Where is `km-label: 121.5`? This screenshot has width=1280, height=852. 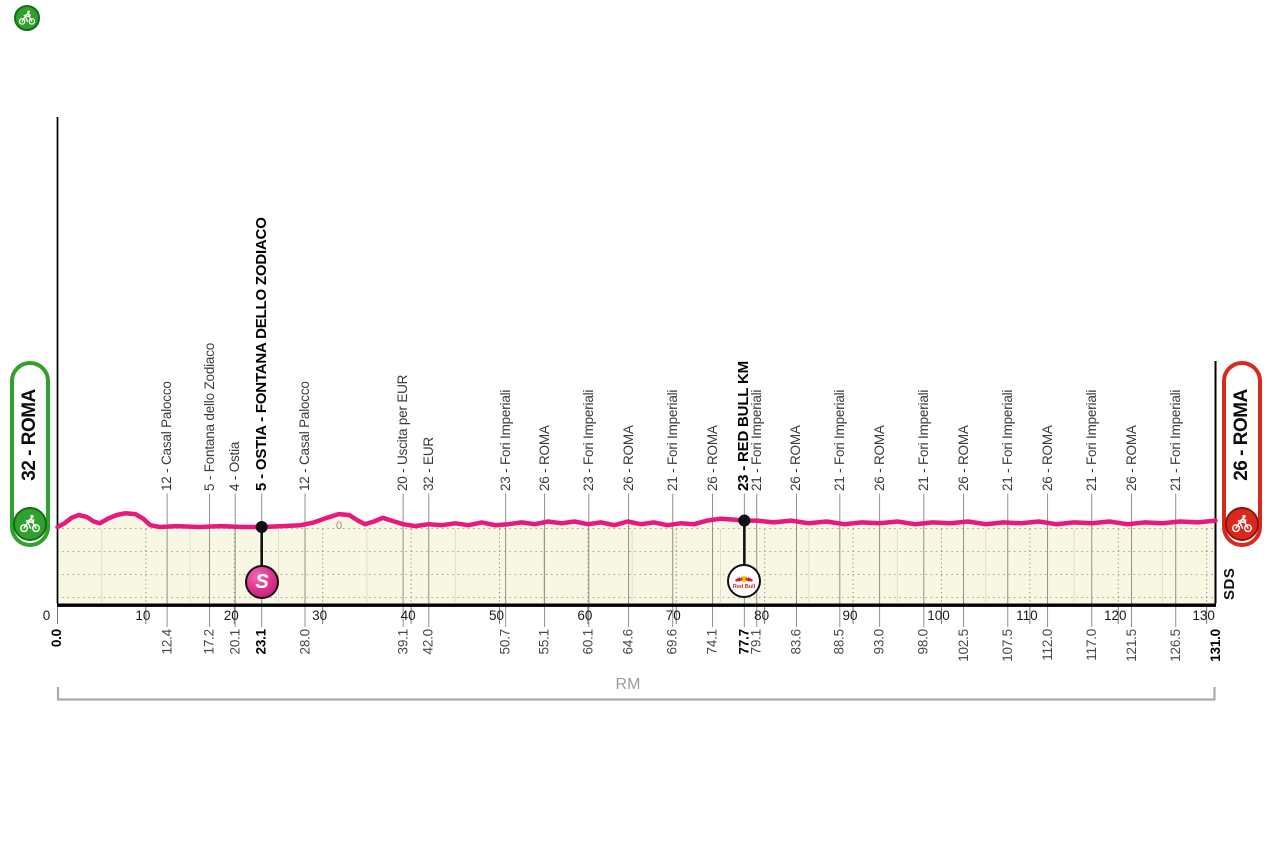 km-label: 121.5 is located at coordinates (1131, 645).